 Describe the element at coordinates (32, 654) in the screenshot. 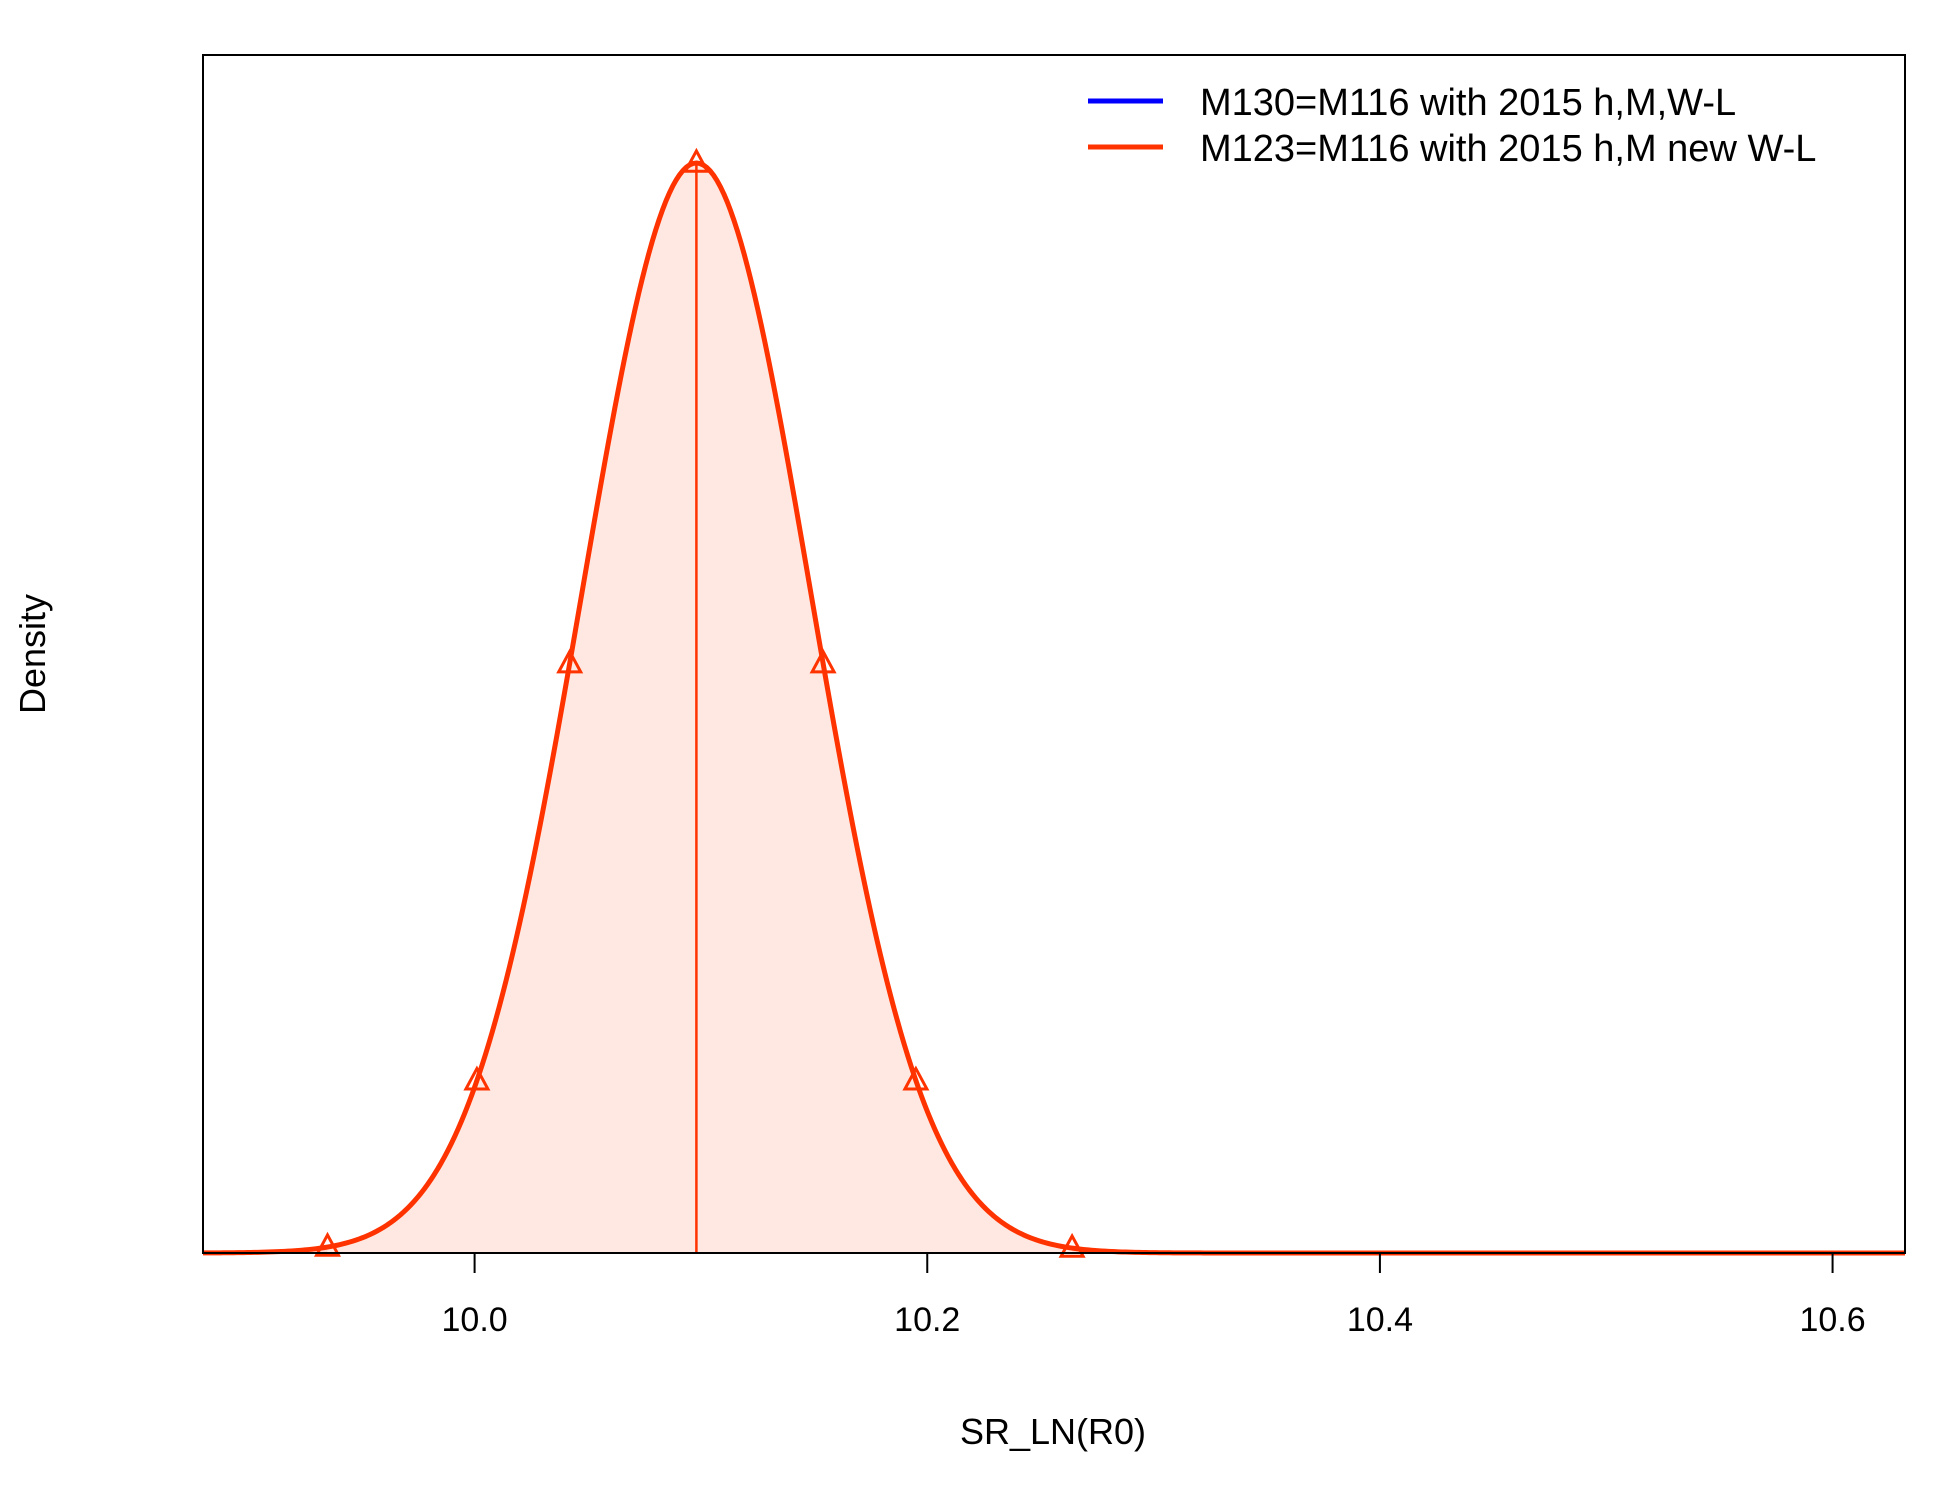

I see `y-axis-title: Density` at that location.